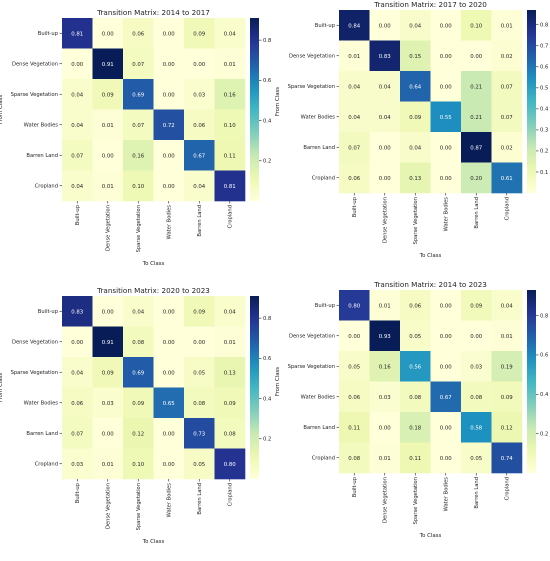 This screenshot has height=561, width=550. What do you see at coordinates (446, 398) in the screenshot?
I see `cell-value-label: 0.67` at bounding box center [446, 398].